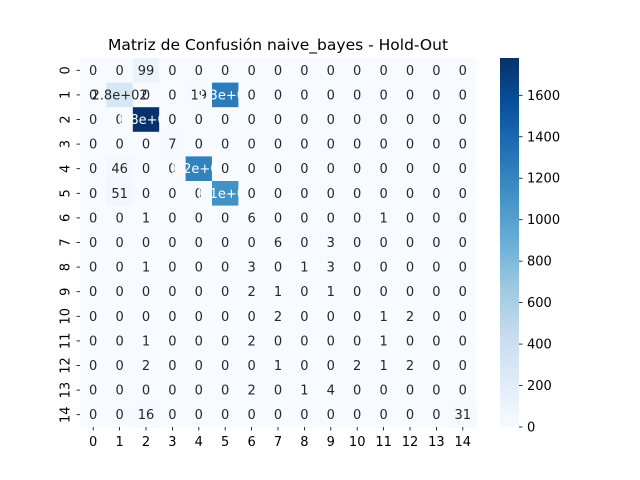 The image size is (640, 480). What do you see at coordinates (199, 292) in the screenshot?
I see `heatmap-cell-r9-c4` at bounding box center [199, 292].